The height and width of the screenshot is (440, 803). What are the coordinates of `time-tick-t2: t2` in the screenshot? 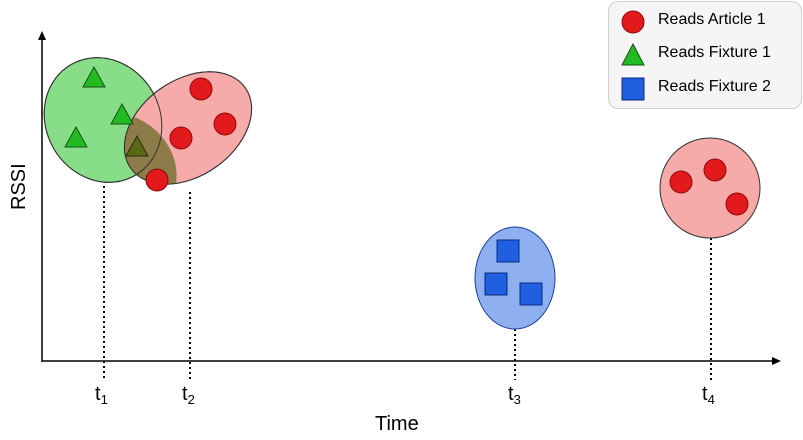 It's located at (188, 395).